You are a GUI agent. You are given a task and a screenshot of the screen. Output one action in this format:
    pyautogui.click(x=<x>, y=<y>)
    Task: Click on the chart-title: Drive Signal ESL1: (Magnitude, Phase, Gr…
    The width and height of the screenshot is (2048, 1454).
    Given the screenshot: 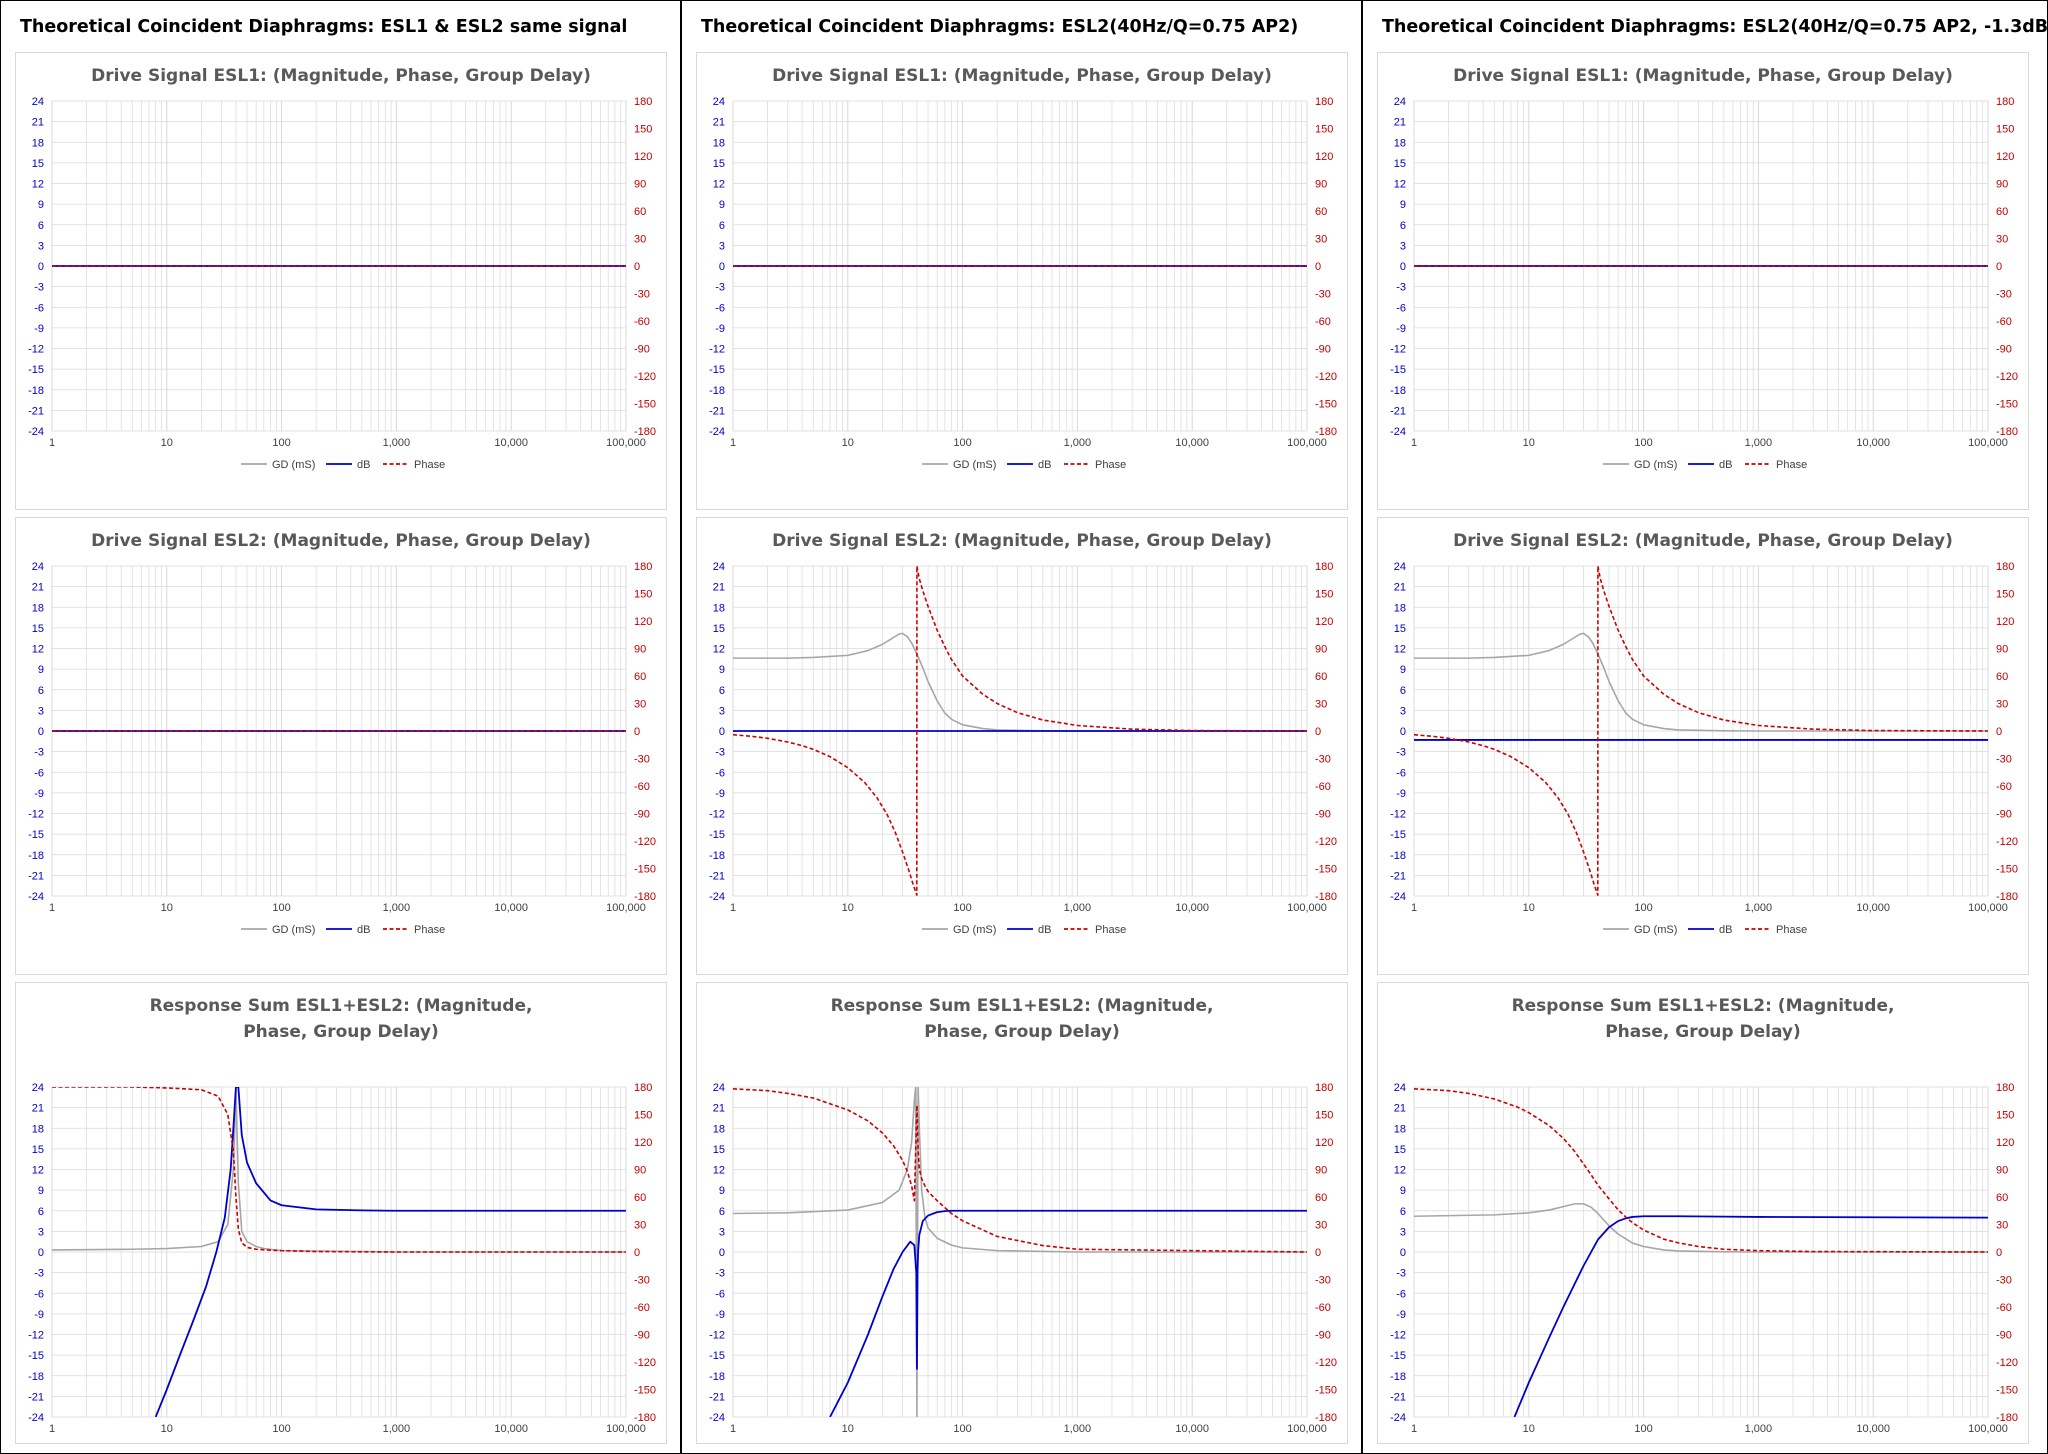 What is the action you would take?
    pyautogui.click(x=341, y=76)
    